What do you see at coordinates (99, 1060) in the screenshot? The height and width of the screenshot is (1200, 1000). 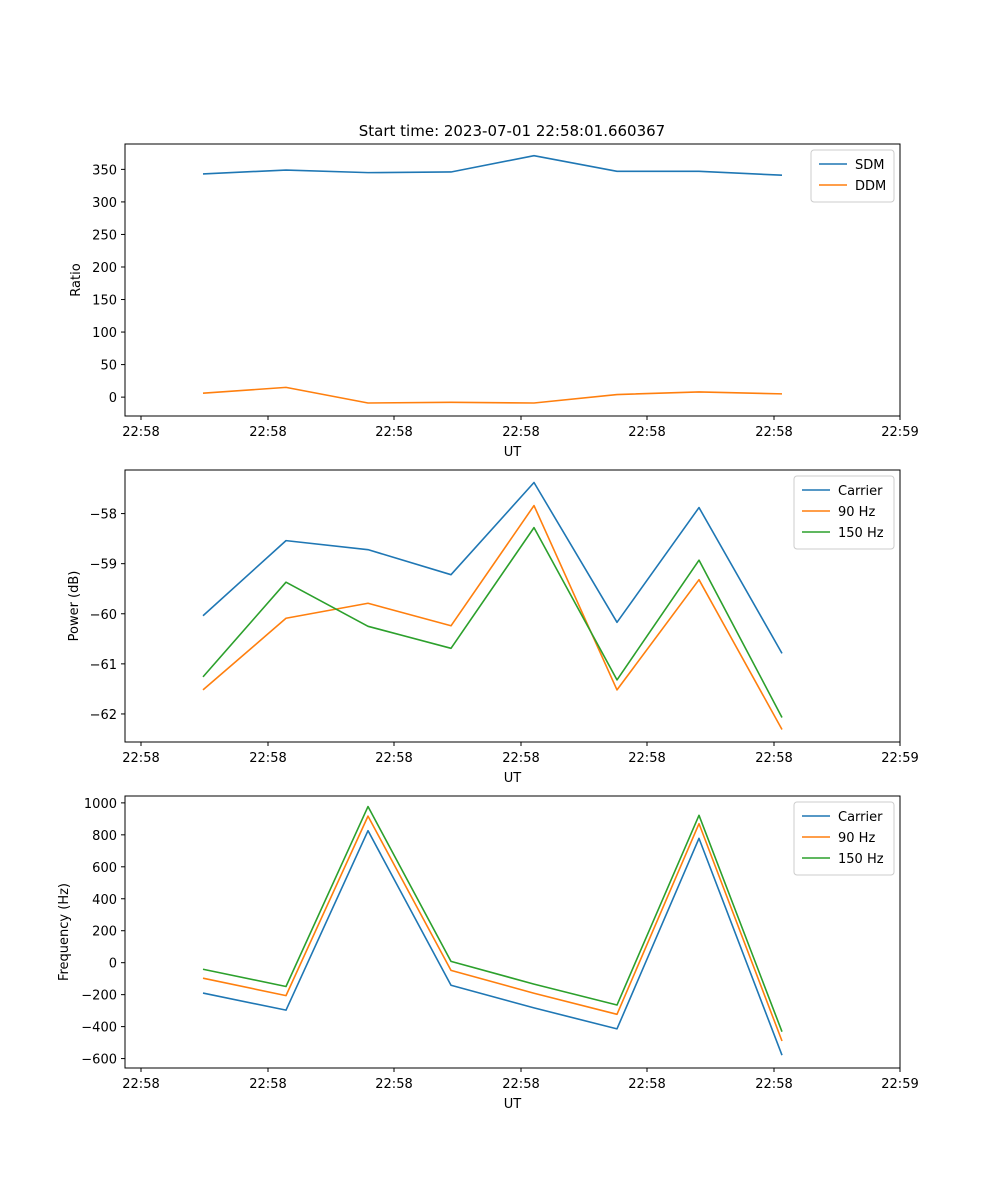 I see `y-tick-label: −600` at bounding box center [99, 1060].